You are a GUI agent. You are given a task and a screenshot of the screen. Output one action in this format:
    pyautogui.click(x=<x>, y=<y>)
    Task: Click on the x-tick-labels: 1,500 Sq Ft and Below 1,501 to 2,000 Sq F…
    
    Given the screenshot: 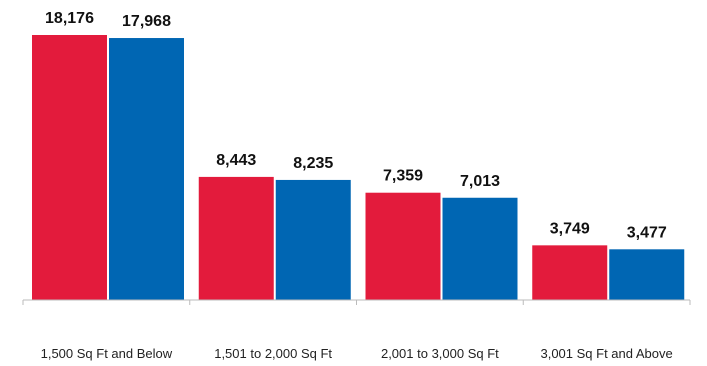 What is the action you would take?
    pyautogui.click(x=357, y=353)
    